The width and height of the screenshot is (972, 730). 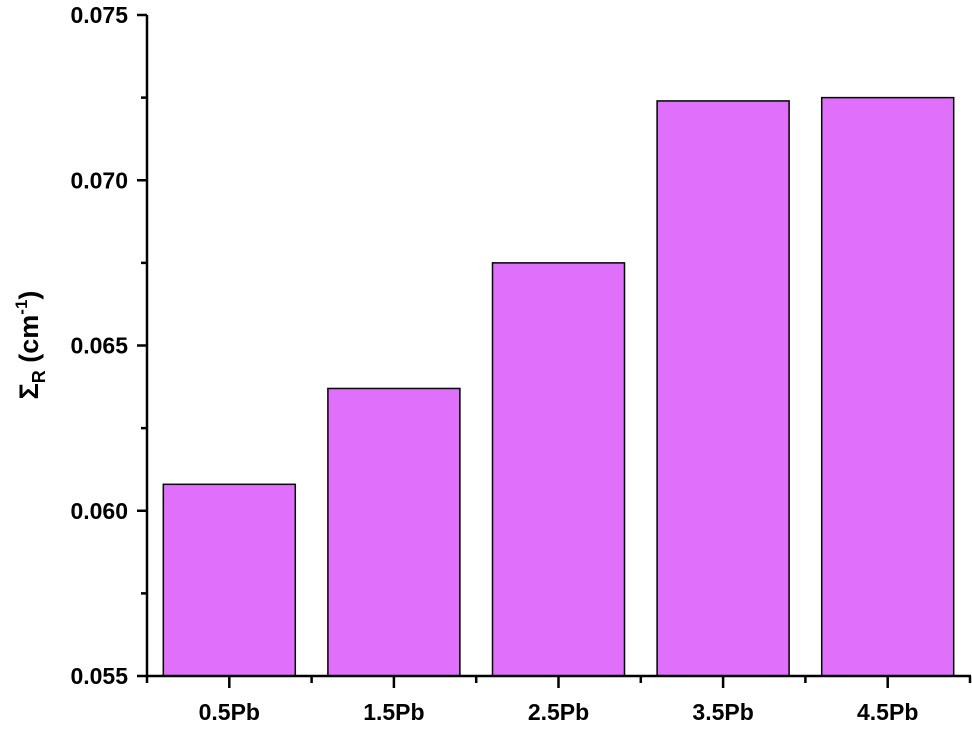 What do you see at coordinates (229, 712) in the screenshot?
I see `x-tick-label: 0.5Pb` at bounding box center [229, 712].